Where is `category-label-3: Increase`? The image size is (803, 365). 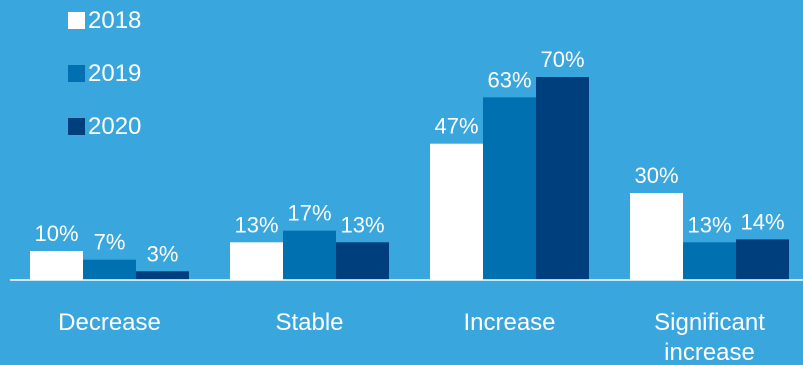
category-label-3: Increase is located at coordinates (509, 322).